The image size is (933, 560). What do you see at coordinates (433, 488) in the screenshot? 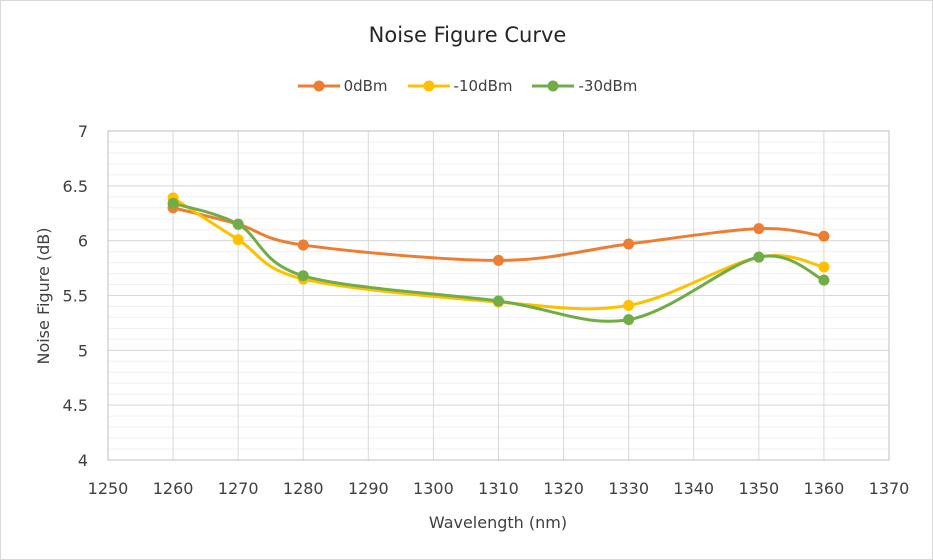
I see `x-tick-label: 1300` at bounding box center [433, 488].